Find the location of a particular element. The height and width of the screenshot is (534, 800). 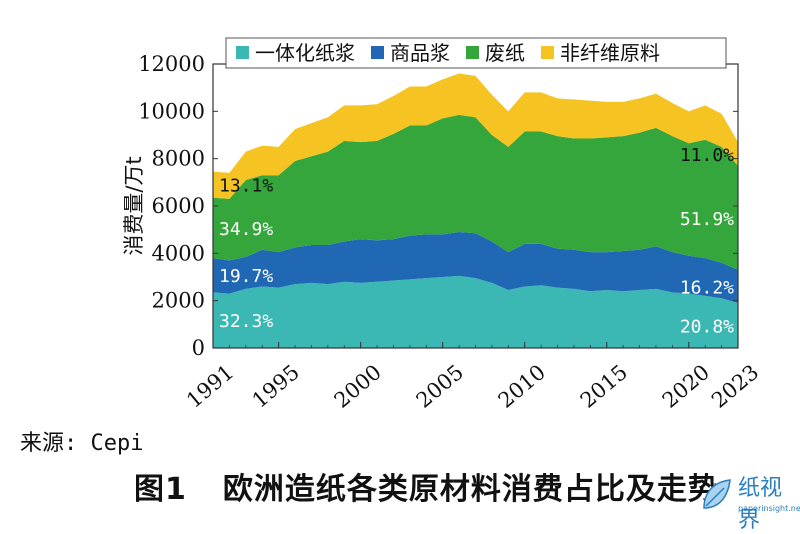

logo-url: paperinsight.net is located at coordinates (769, 508).